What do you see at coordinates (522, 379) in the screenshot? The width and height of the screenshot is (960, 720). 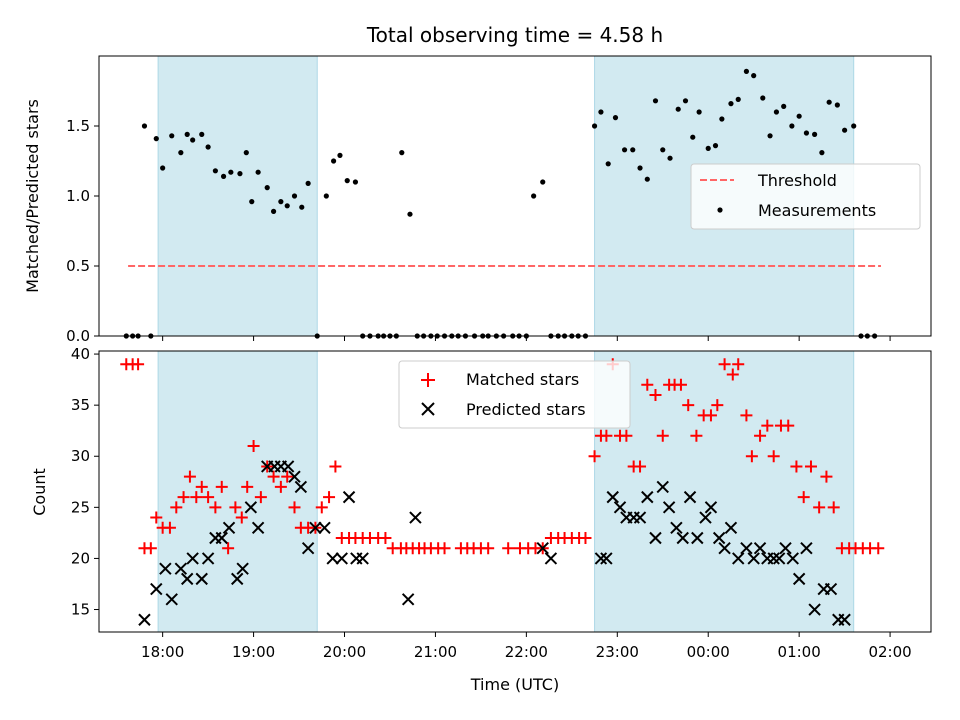 I see `matched-legend-label: Matched stars` at bounding box center [522, 379].